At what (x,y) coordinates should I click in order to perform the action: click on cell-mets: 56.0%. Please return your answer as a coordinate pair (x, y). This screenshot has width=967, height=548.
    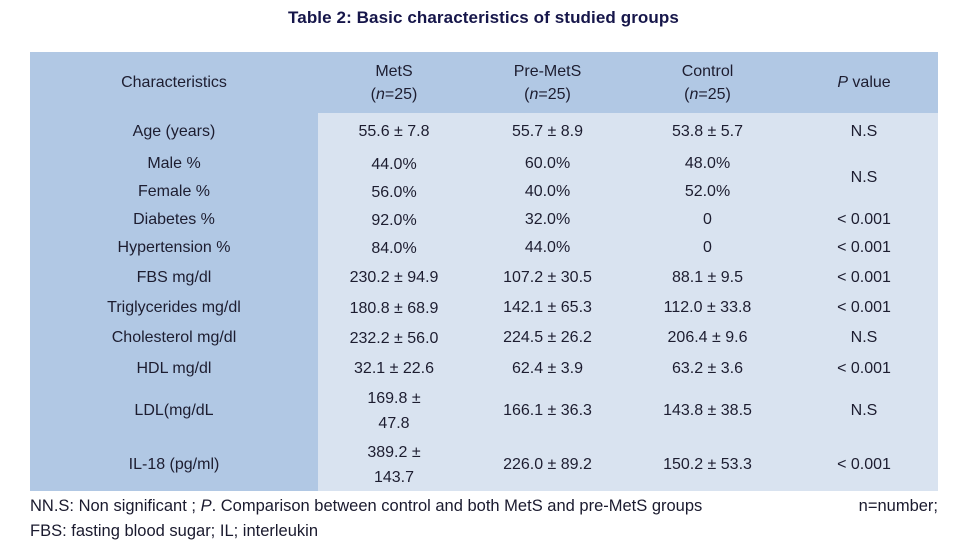
    Looking at the image, I should click on (394, 192).